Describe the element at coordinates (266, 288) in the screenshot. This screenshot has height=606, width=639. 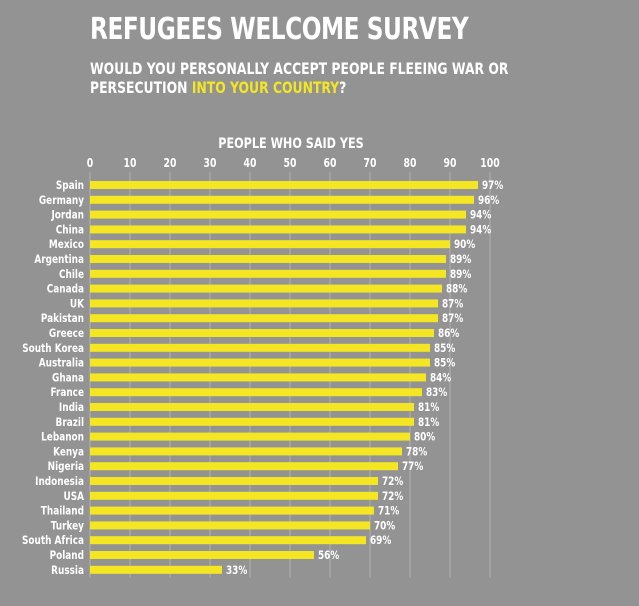
I see `bar-canada` at that location.